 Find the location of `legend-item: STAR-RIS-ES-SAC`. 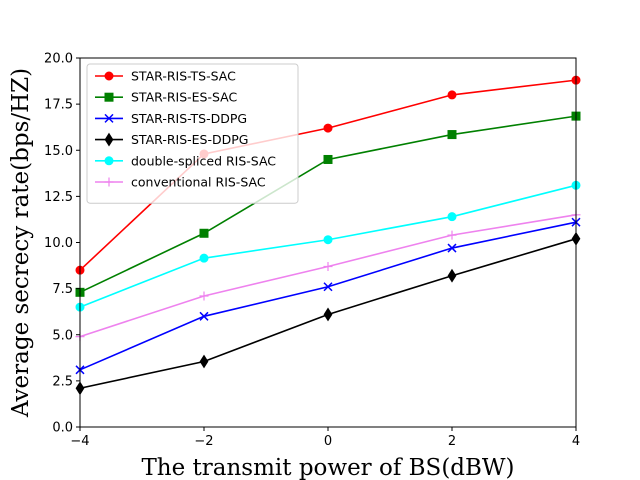

legend-item: STAR-RIS-ES-SAC is located at coordinates (166, 97).